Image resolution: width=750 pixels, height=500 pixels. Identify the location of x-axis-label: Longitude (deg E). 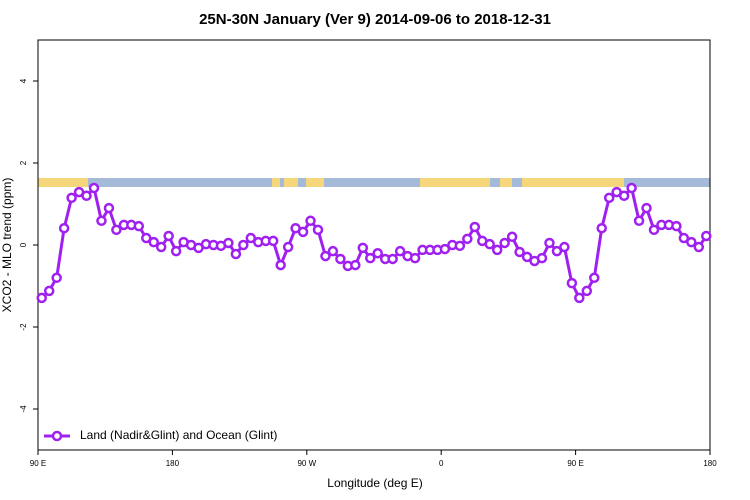
(374, 483).